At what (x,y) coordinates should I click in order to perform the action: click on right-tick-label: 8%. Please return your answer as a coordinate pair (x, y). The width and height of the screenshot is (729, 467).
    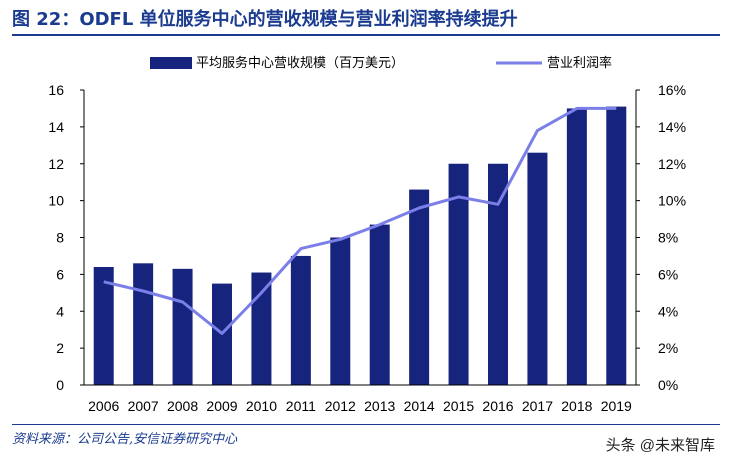
    Looking at the image, I should click on (668, 238).